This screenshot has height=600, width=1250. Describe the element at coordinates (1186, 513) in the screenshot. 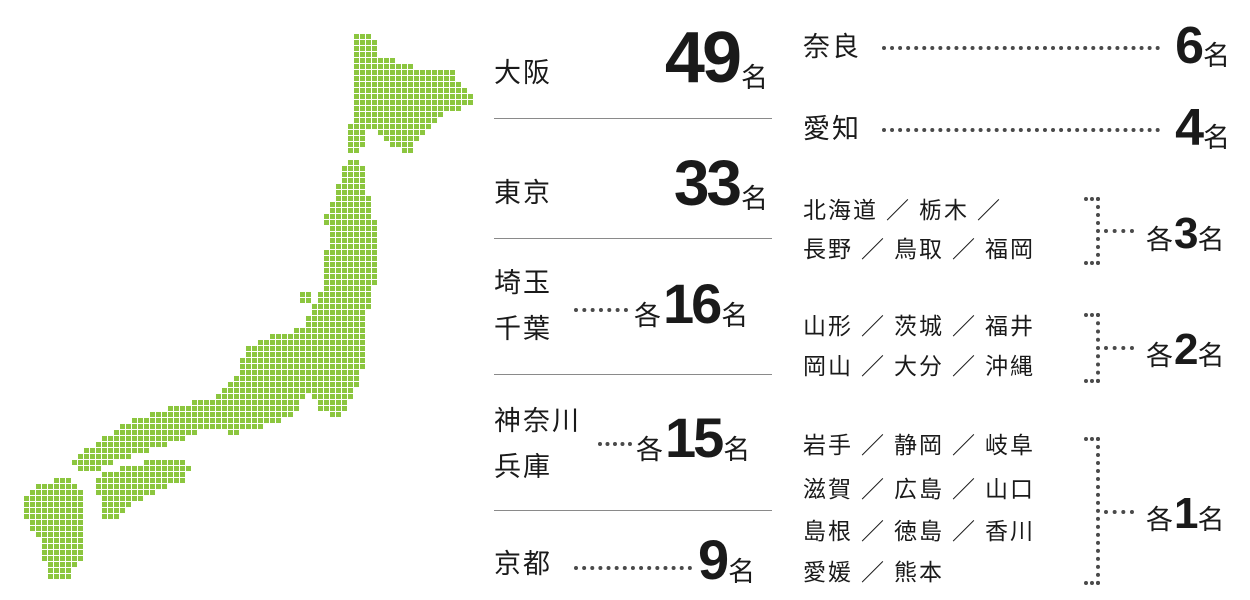

I see `group-1-number: 1` at that location.